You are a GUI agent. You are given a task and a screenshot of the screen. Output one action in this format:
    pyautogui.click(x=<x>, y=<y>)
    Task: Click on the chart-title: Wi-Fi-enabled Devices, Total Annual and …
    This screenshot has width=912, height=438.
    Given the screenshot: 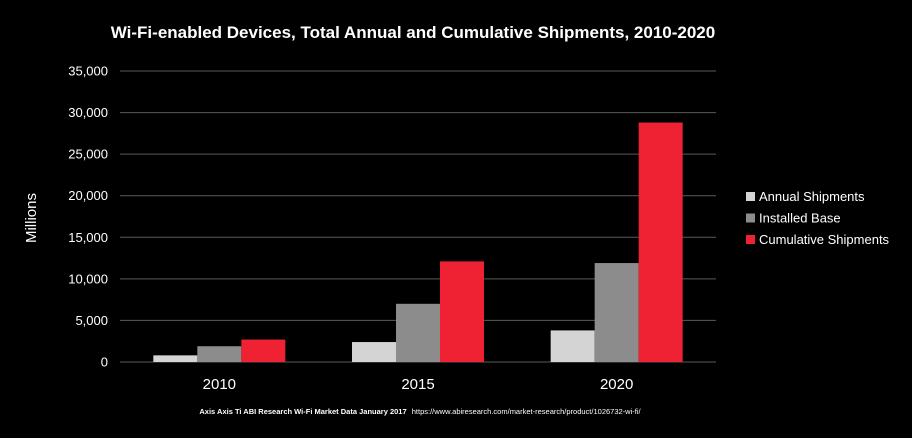 What is the action you would take?
    pyautogui.click(x=413, y=32)
    